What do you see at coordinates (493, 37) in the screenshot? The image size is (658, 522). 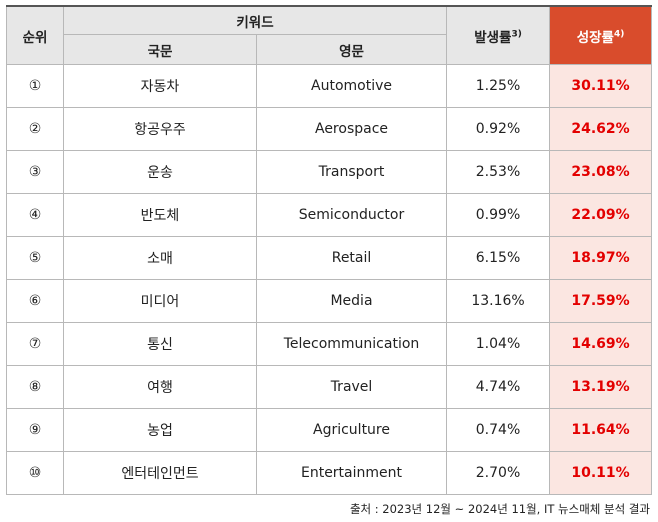 I see `occurrence-header-label: 발생률` at bounding box center [493, 37].